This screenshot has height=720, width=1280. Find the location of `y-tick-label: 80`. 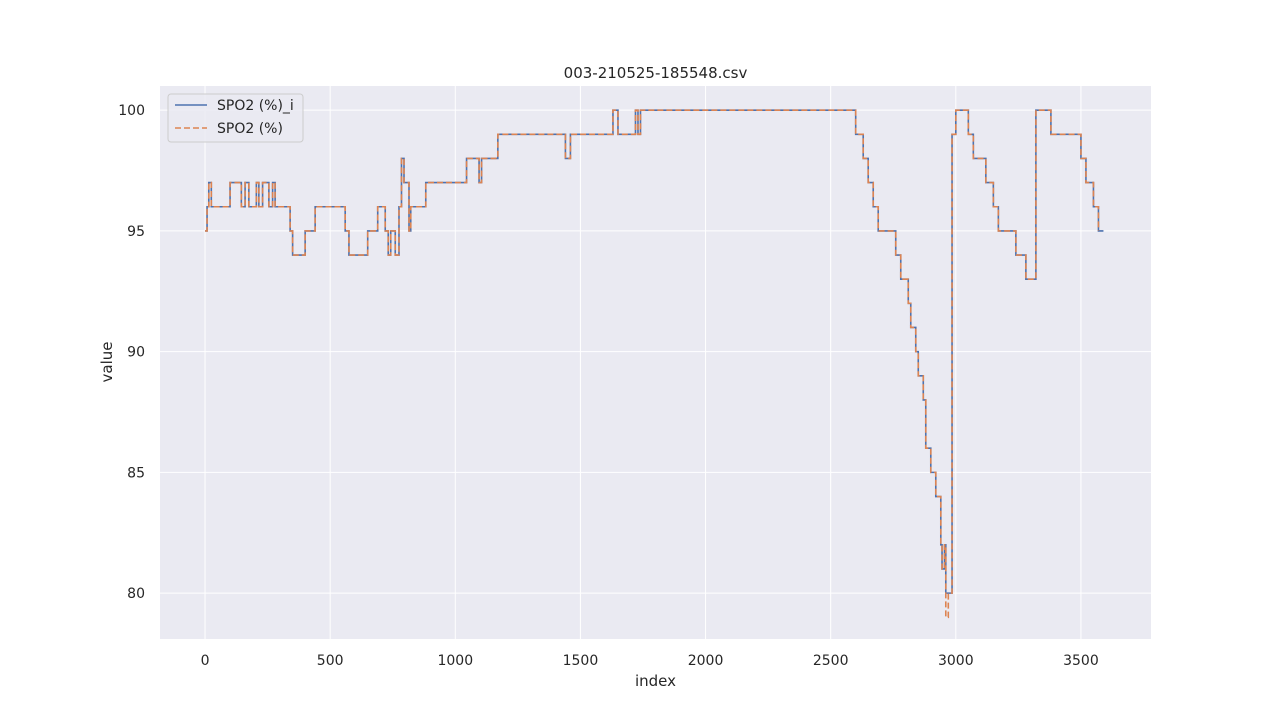

y-tick-label: 80 is located at coordinates (136, 594).